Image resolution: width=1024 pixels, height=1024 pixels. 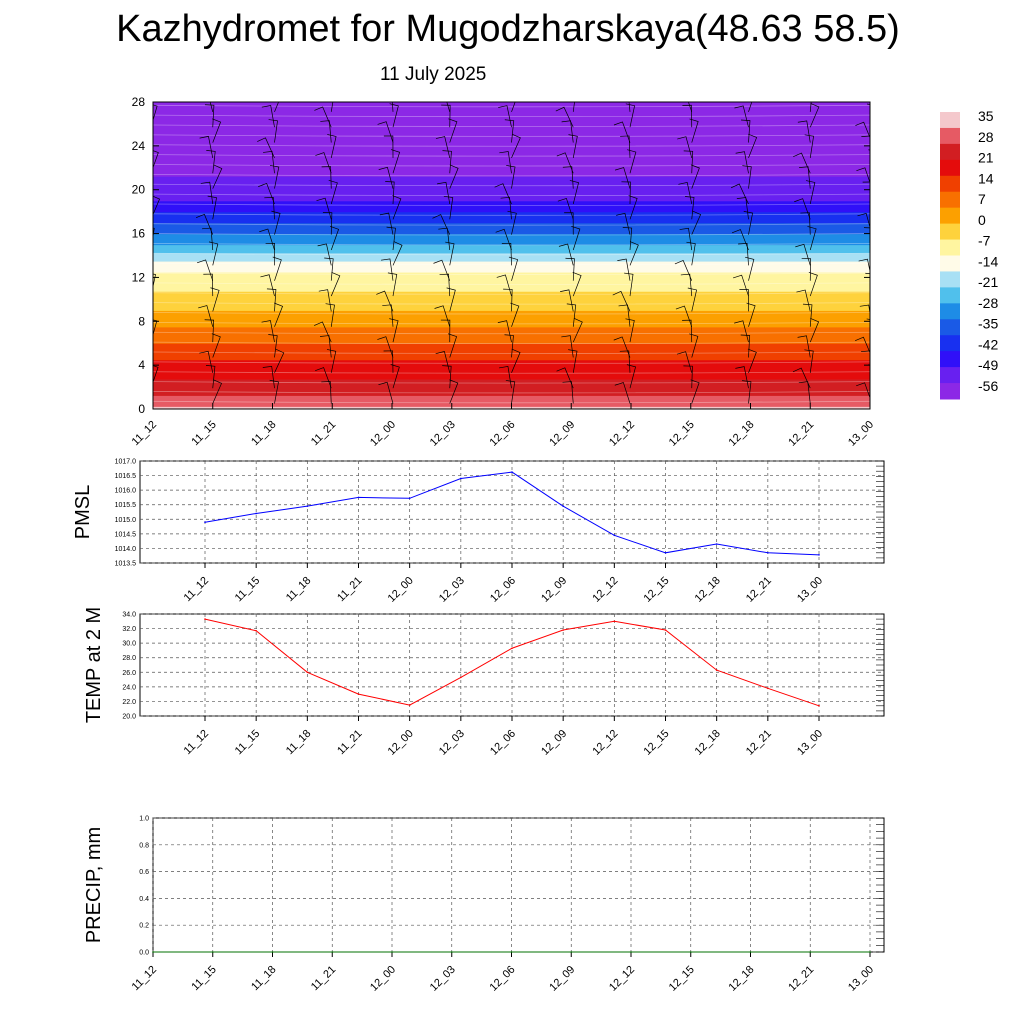 I want to click on y-tick-label: 1016.0, so click(x=126, y=491).